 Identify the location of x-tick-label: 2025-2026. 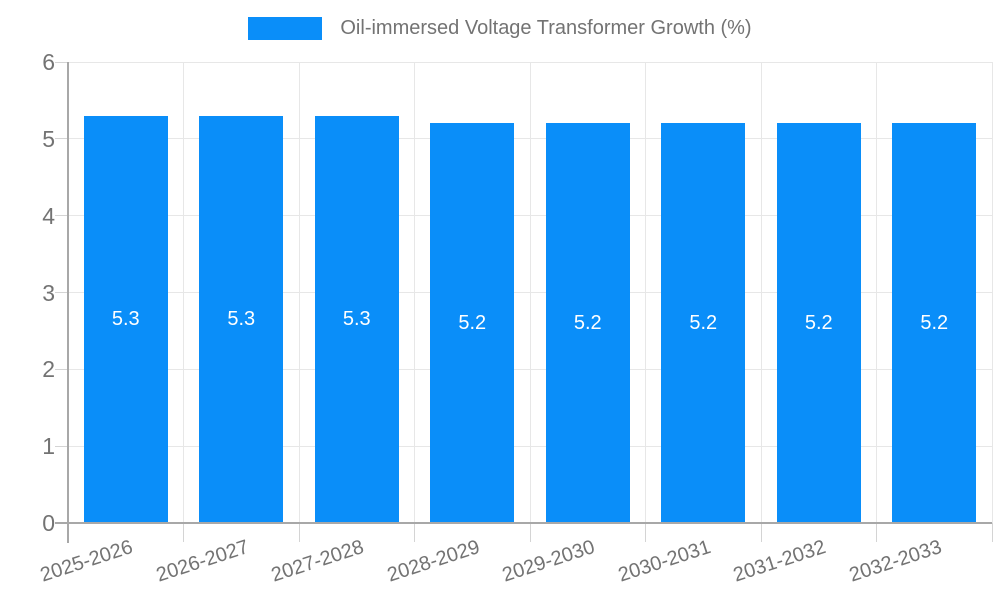
(86, 561).